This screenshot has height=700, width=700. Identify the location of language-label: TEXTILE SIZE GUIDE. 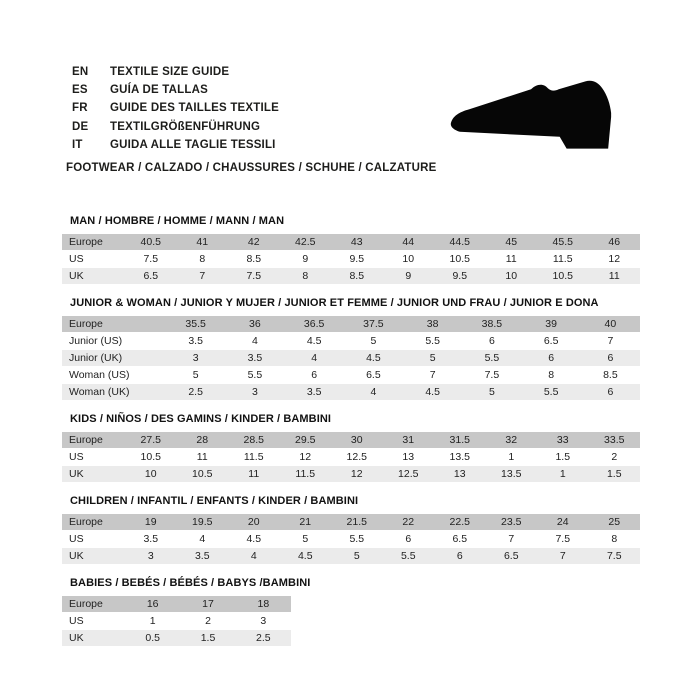
(170, 72).